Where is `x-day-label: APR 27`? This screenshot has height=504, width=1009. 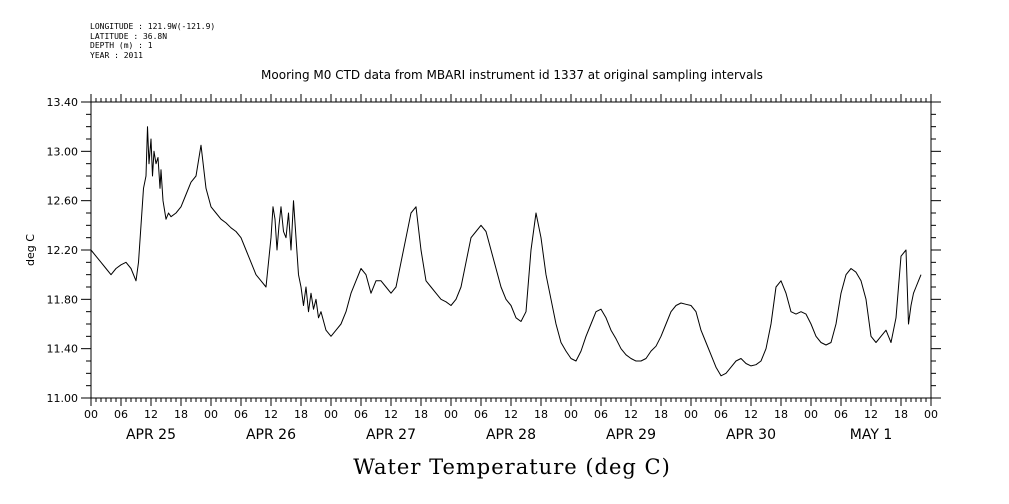
x-day-label: APR 27 is located at coordinates (391, 435).